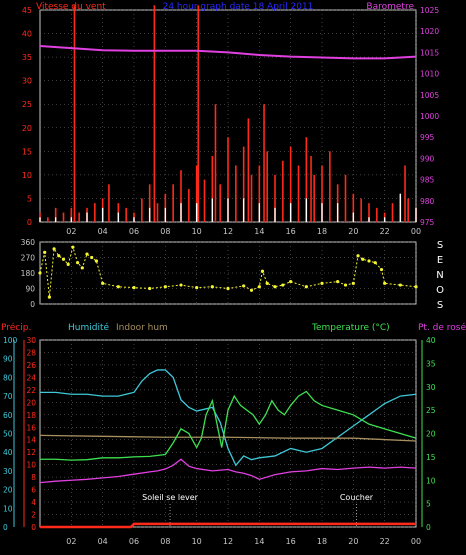 Image resolution: width=466 pixels, height=555 pixels. I want to click on precip-y-tick: 18, so click(31, 415).